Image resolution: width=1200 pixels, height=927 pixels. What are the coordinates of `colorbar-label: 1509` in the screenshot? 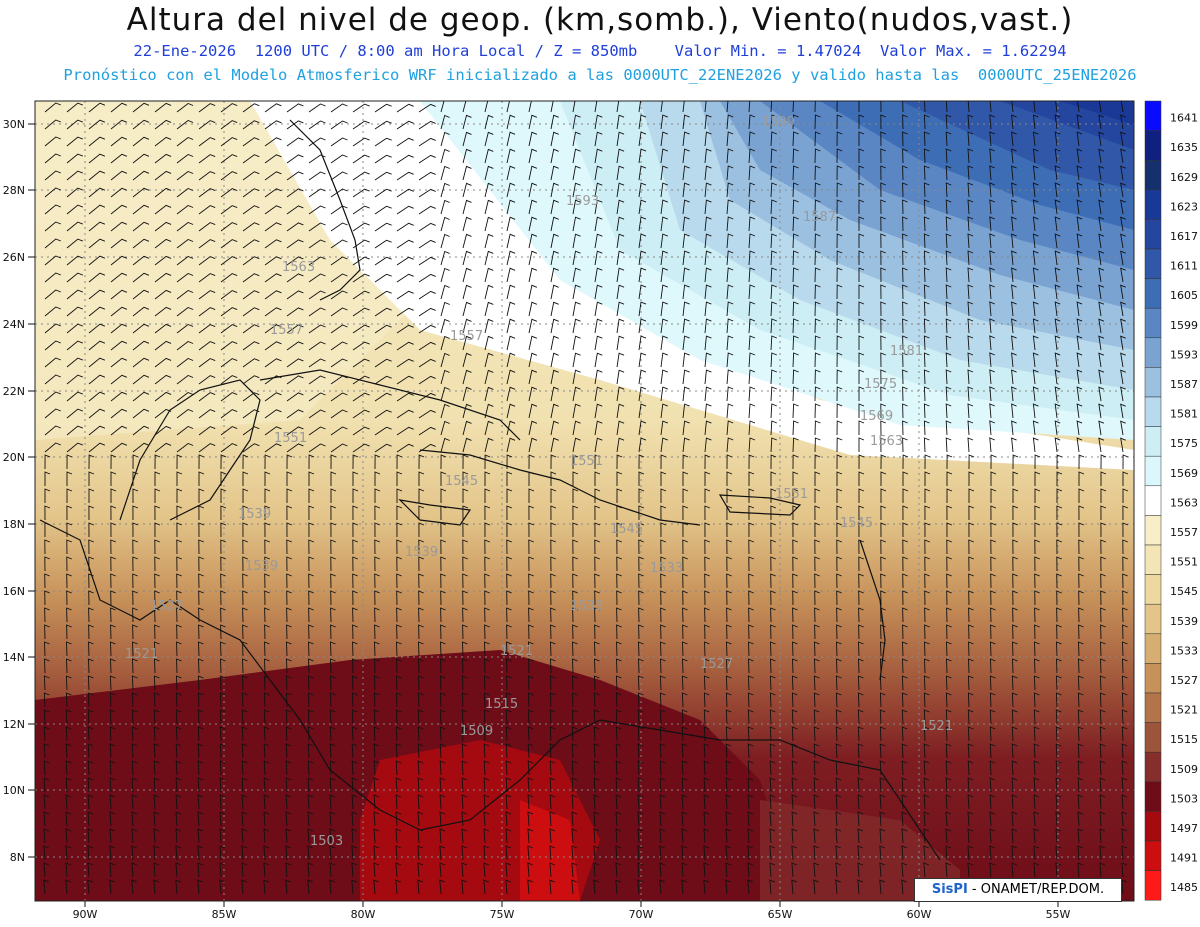 It's located at (1184, 769).